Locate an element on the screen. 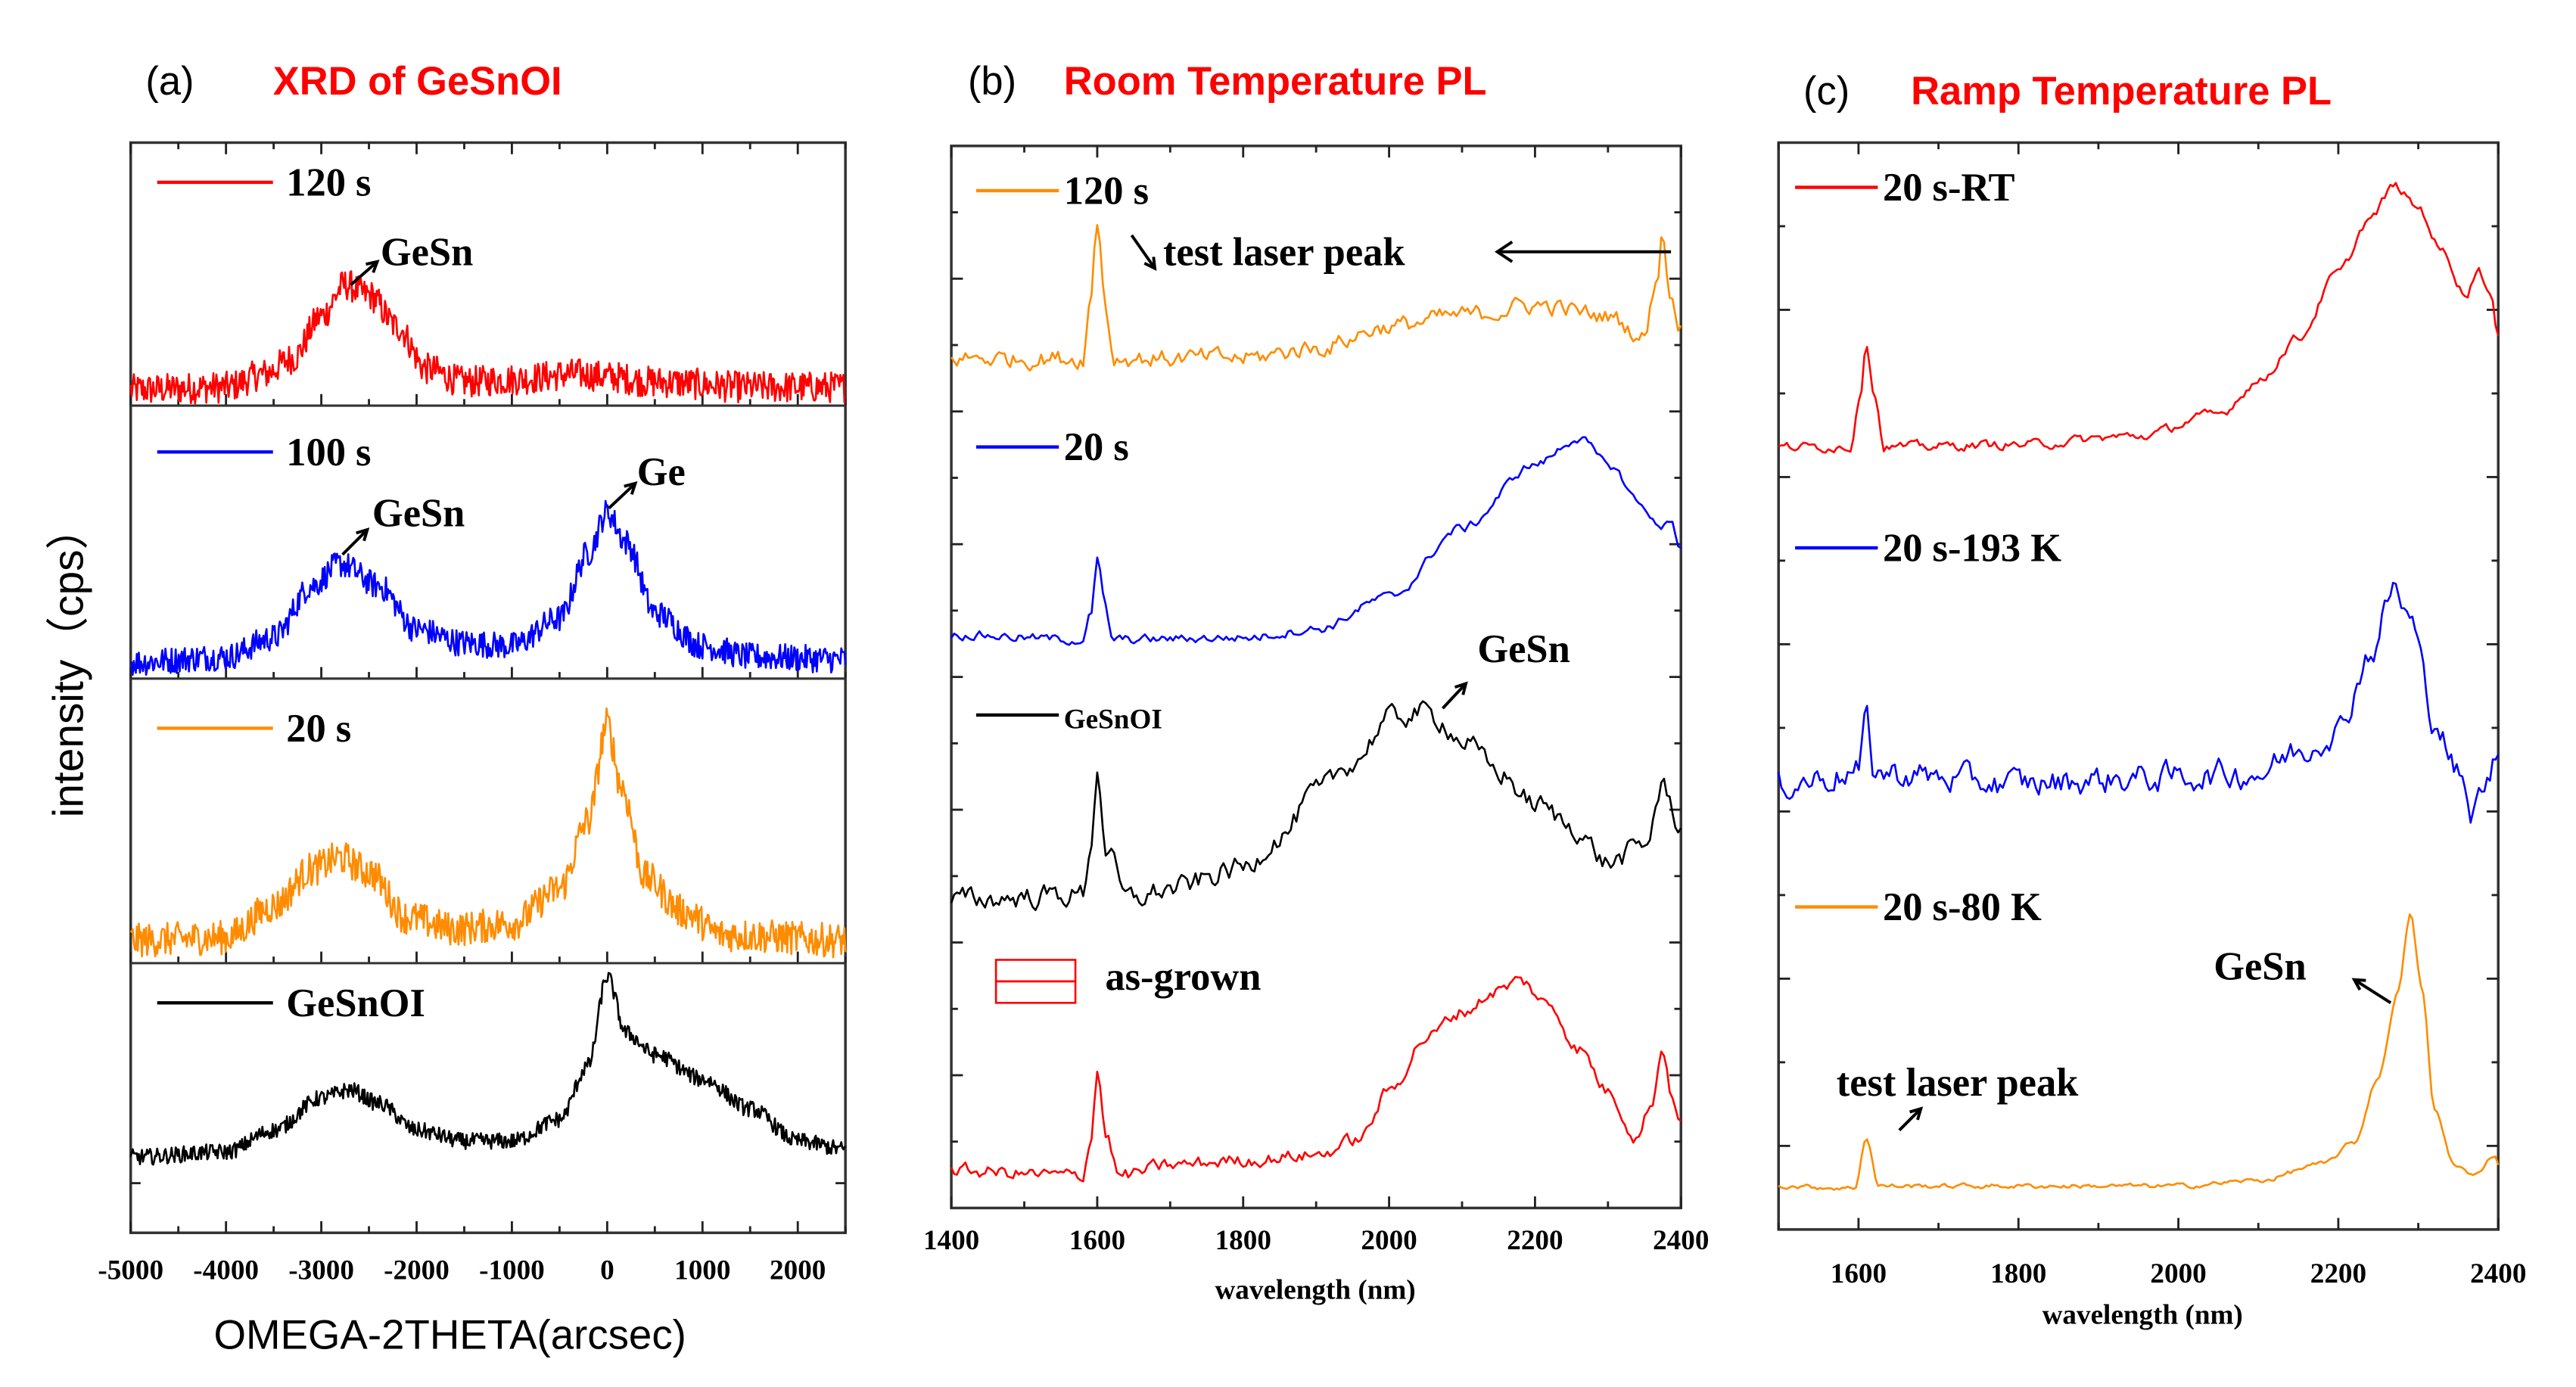  series-line-as-grown is located at coordinates (1316, 1079).